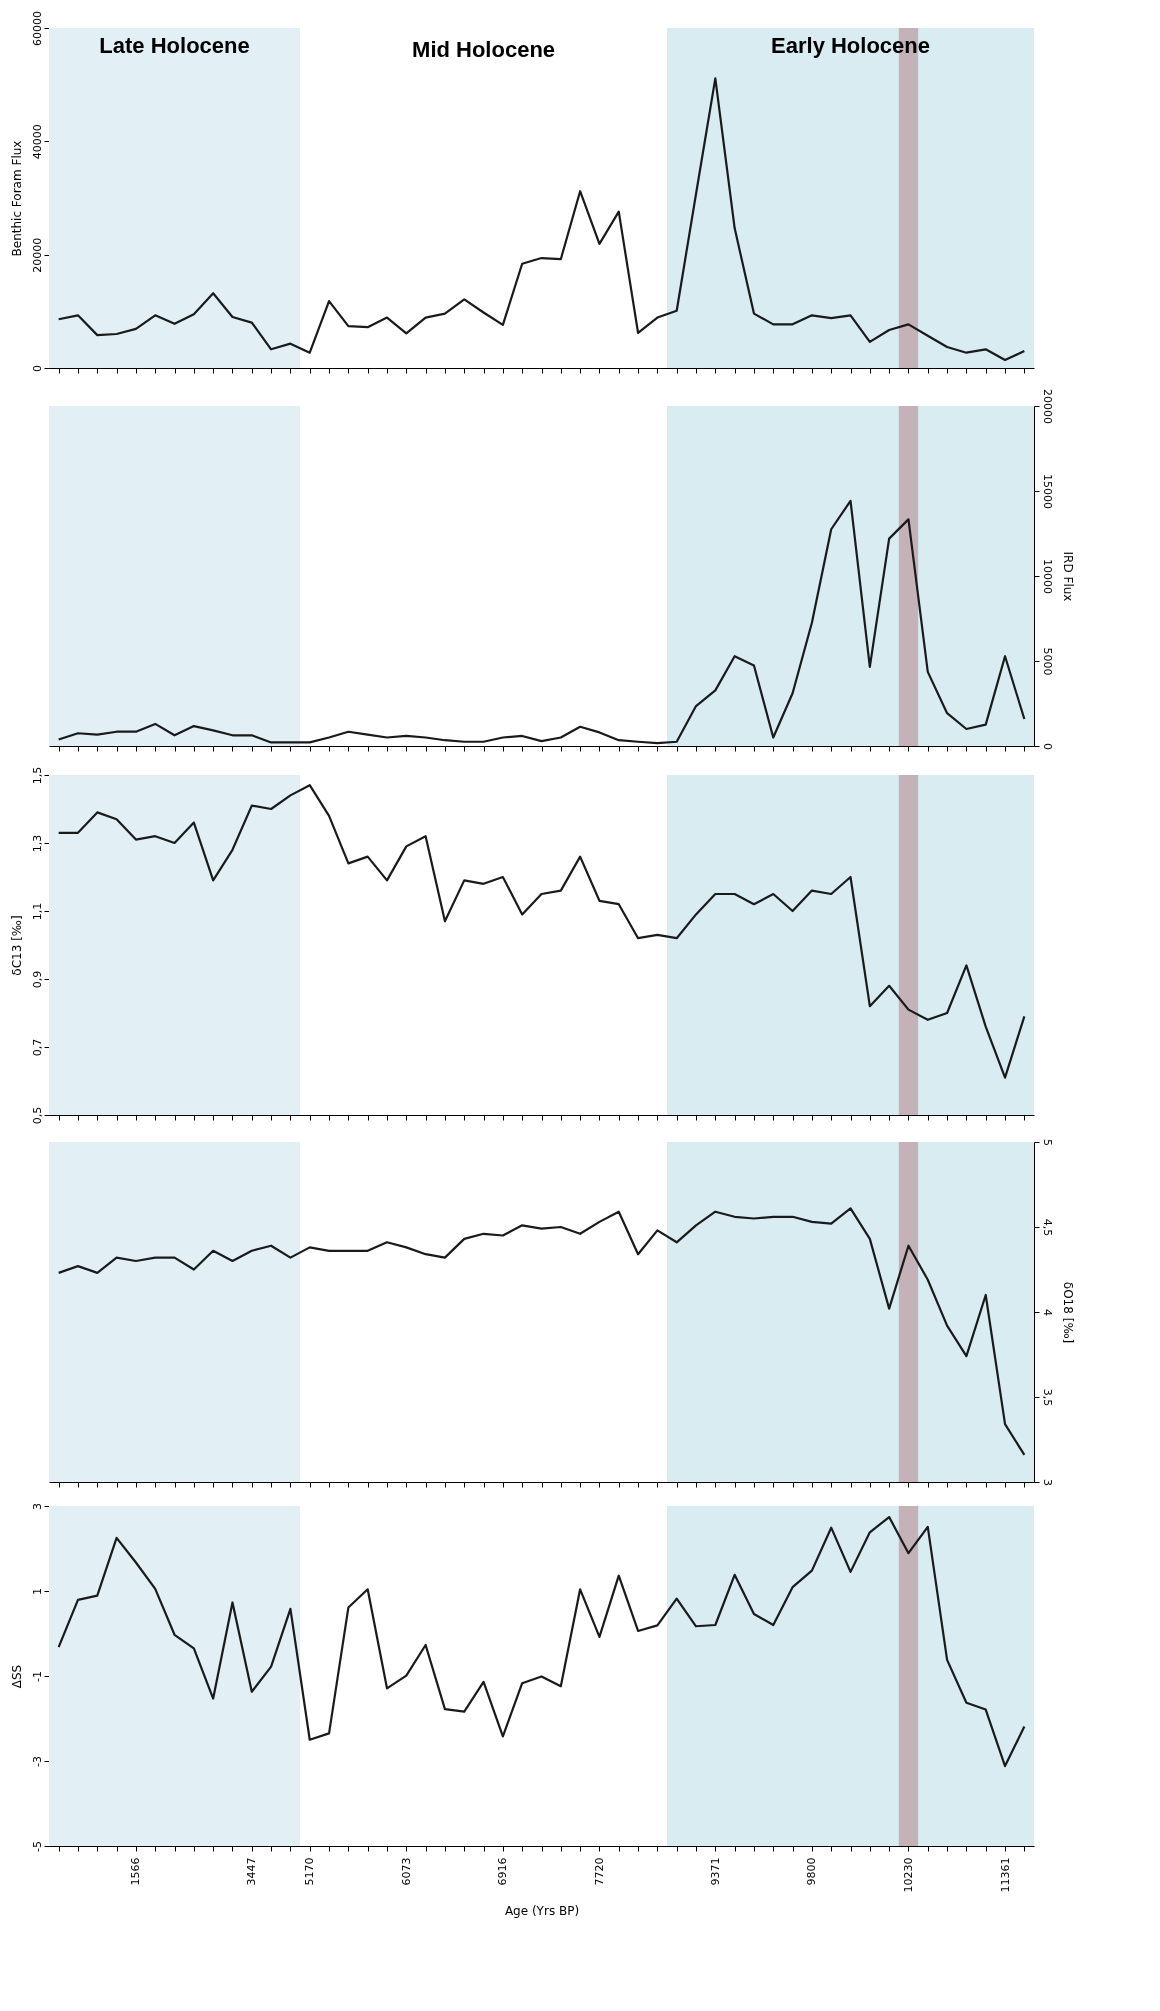 The width and height of the screenshot is (1160, 2011). What do you see at coordinates (1047, 576) in the screenshot?
I see `y2-tick-label: 10000` at bounding box center [1047, 576].